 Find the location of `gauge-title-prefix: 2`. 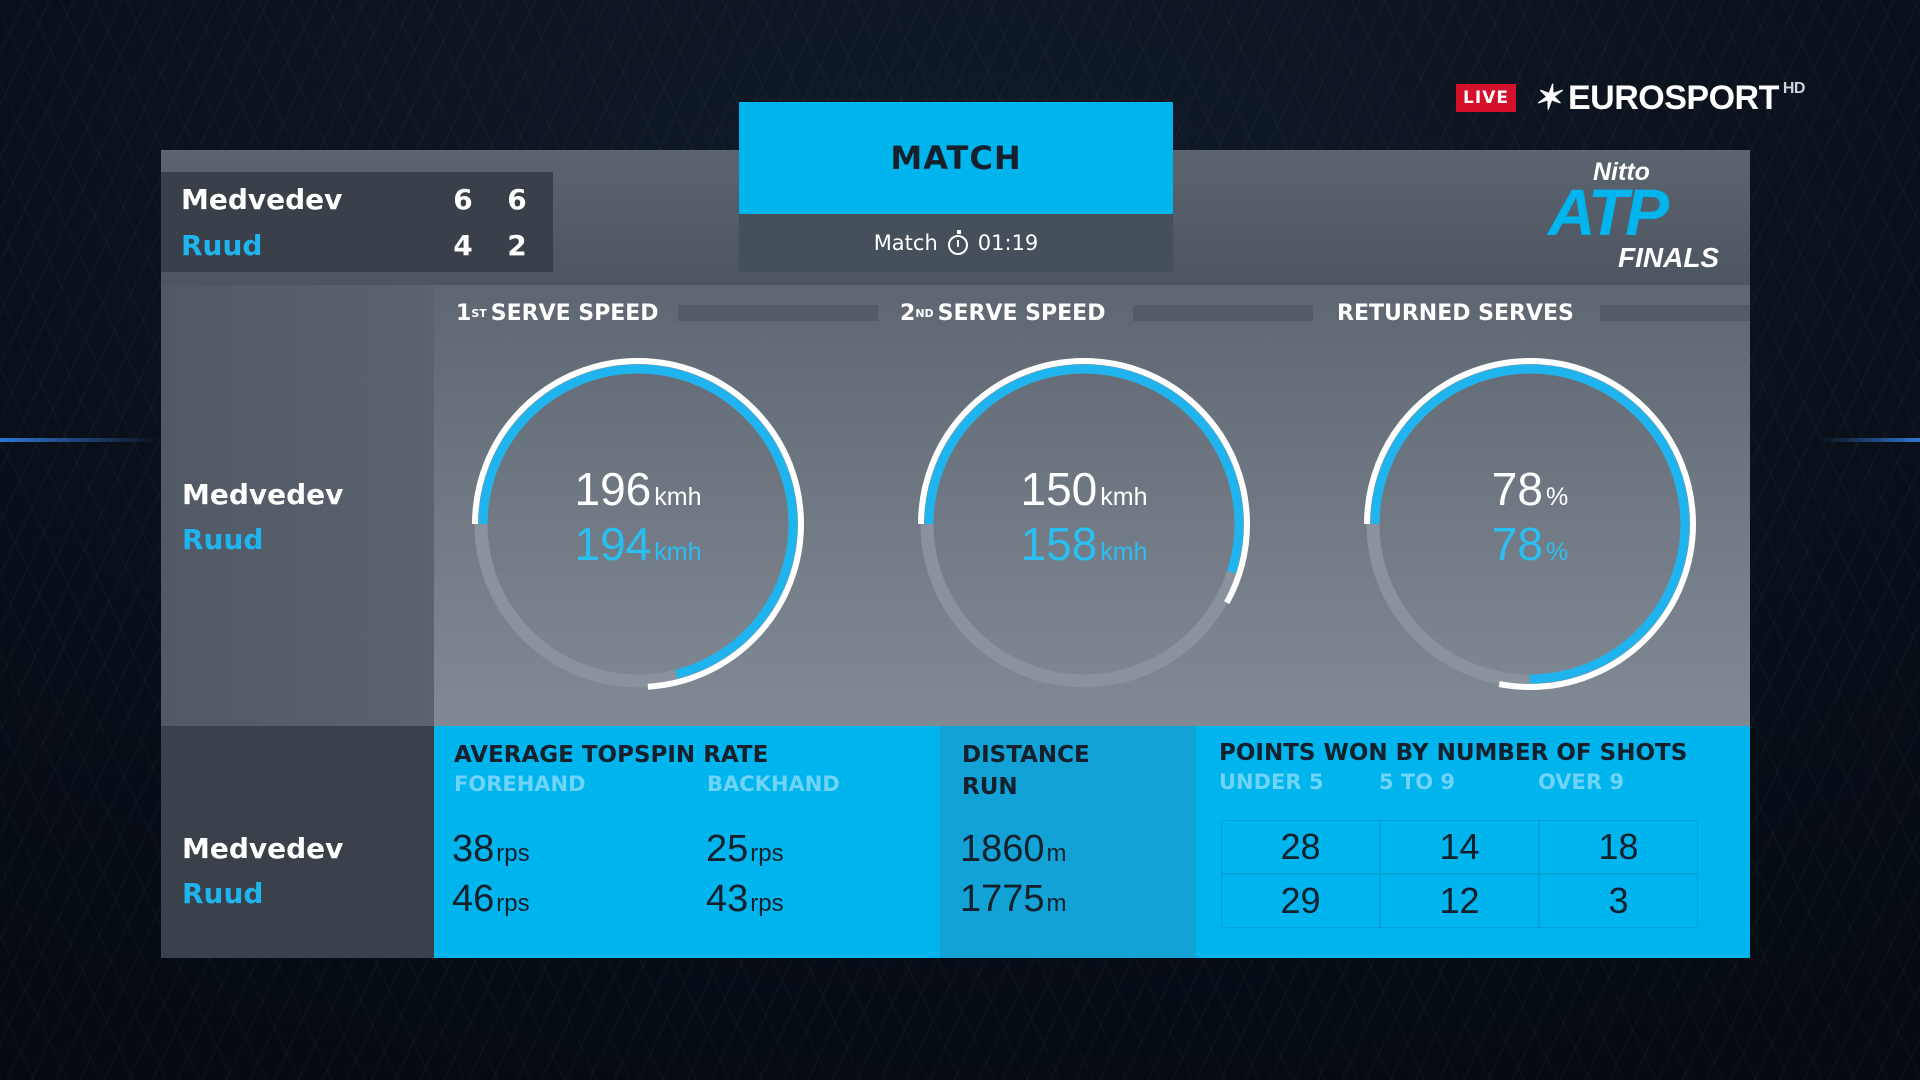

gauge-title-prefix: 2 is located at coordinates (908, 313).